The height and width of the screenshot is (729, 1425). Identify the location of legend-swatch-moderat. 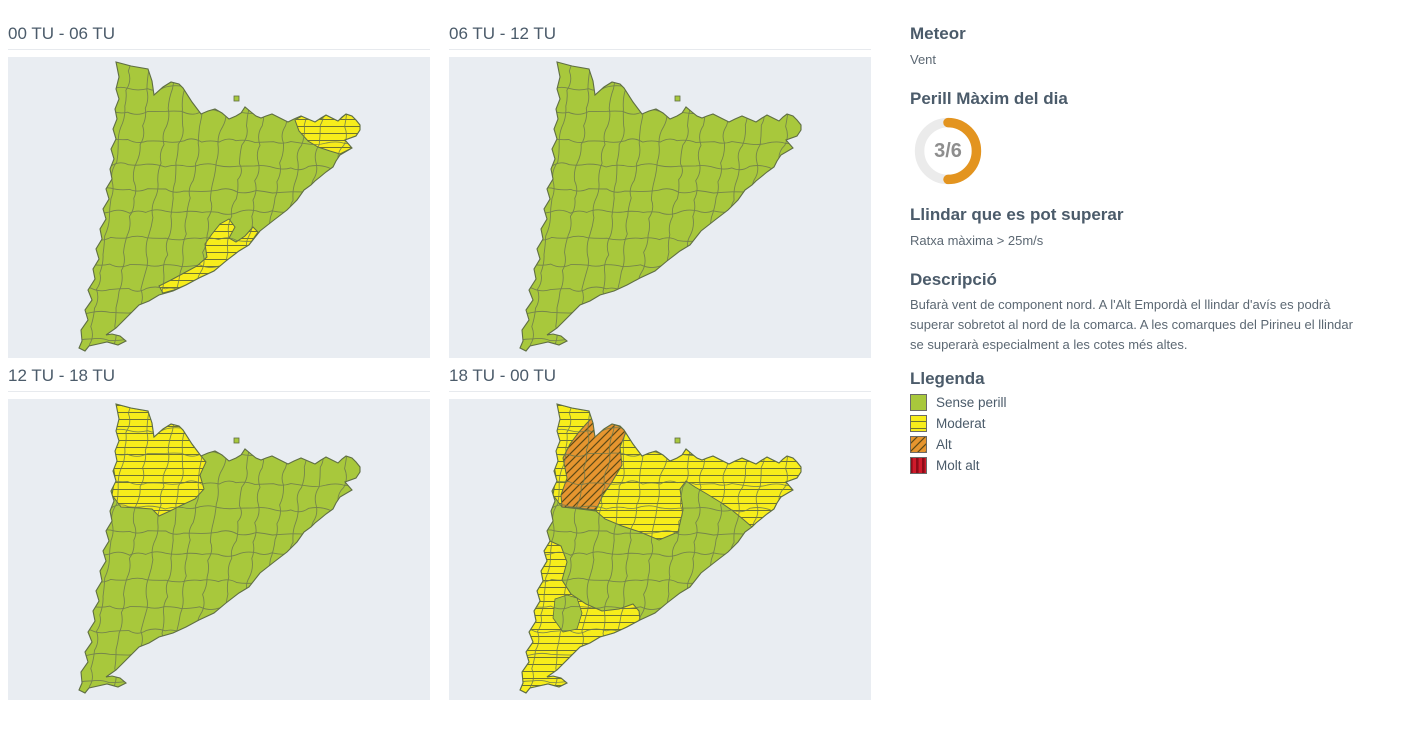
(918, 423).